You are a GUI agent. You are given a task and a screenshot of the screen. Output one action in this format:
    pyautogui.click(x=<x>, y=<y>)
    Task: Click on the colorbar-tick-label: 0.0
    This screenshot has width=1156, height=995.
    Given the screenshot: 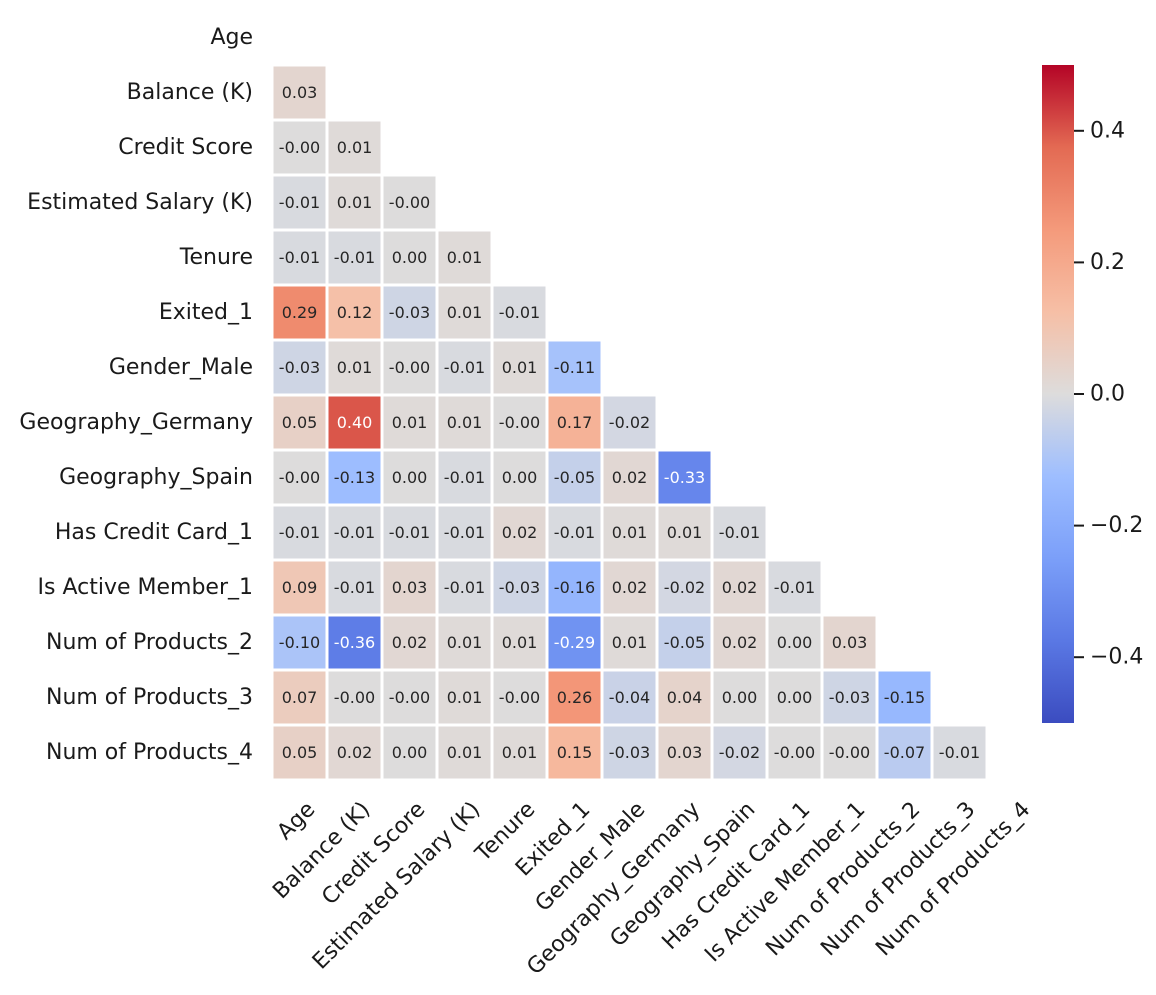 What is the action you would take?
    pyautogui.click(x=1107, y=394)
    